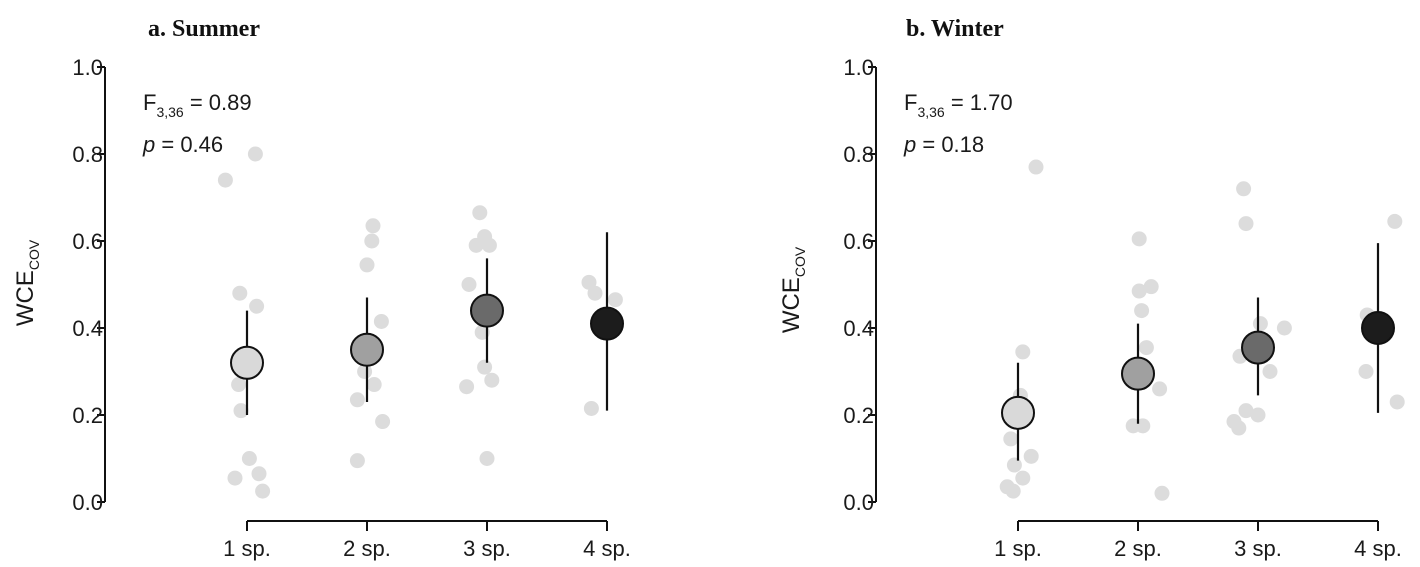  Describe the element at coordinates (979, 102) in the screenshot. I see `f-value: = 1.70` at that location.